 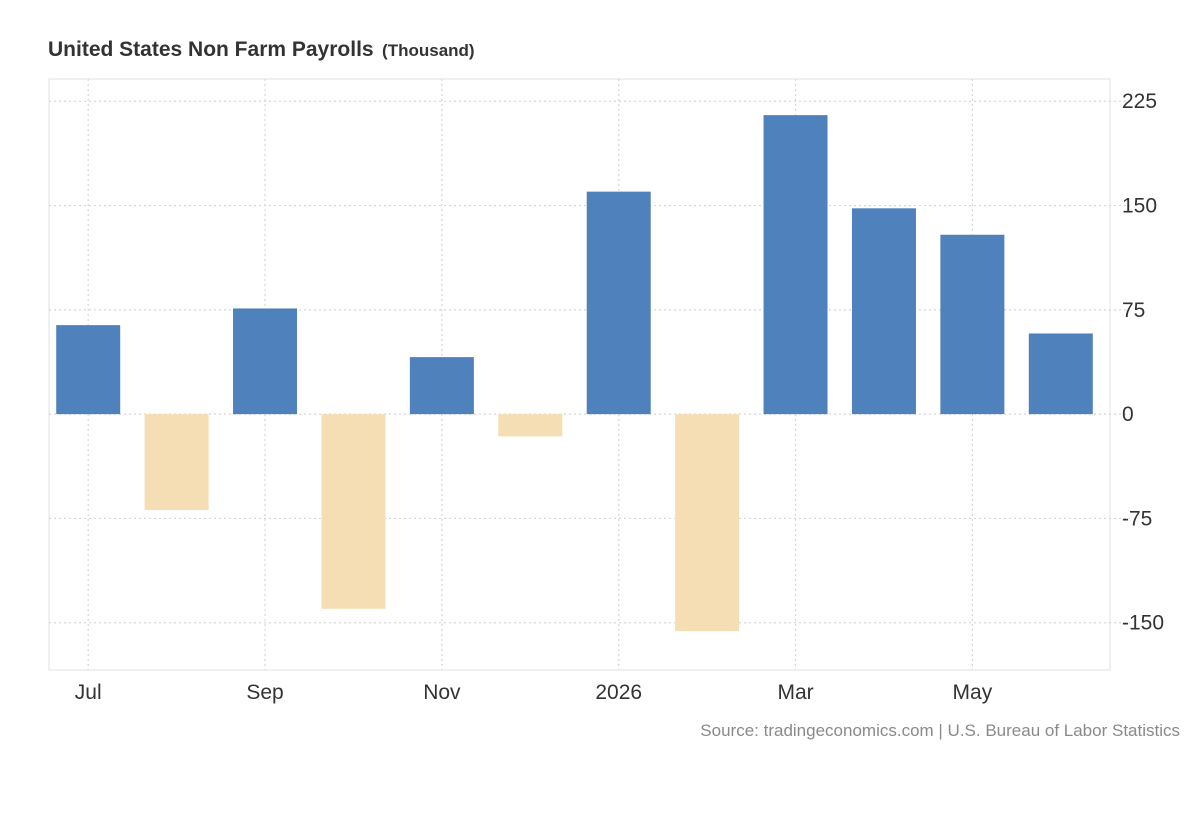 I want to click on x-tick-label: Nov, so click(x=442, y=692).